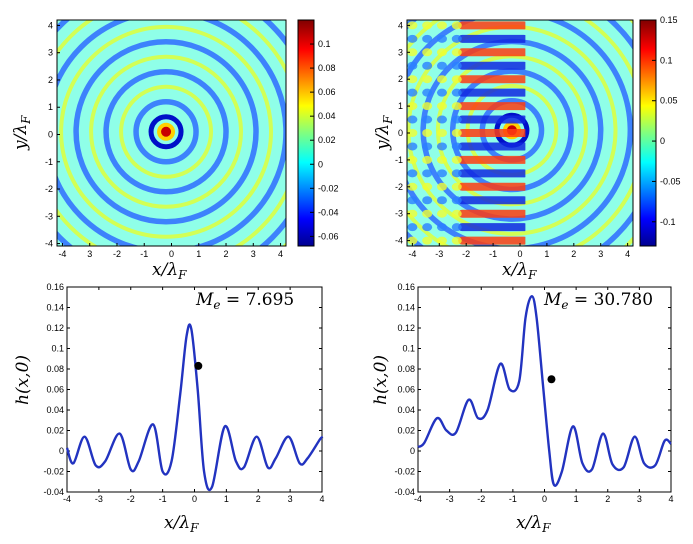 This screenshot has height=544, width=693. I want to click on colorbar-ticks: 0.15 0.1 0.05 0 -0.05 -0.1, so click(666, 121).